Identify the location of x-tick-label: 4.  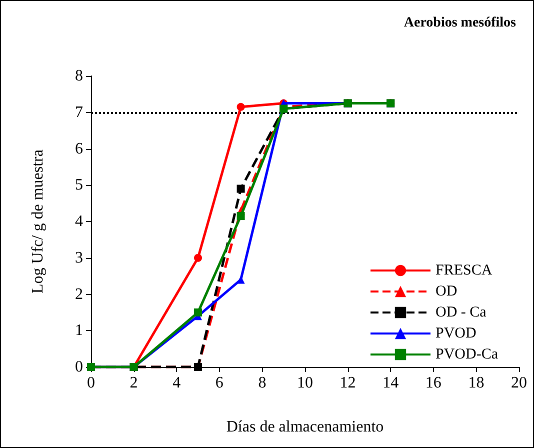
(176, 383).